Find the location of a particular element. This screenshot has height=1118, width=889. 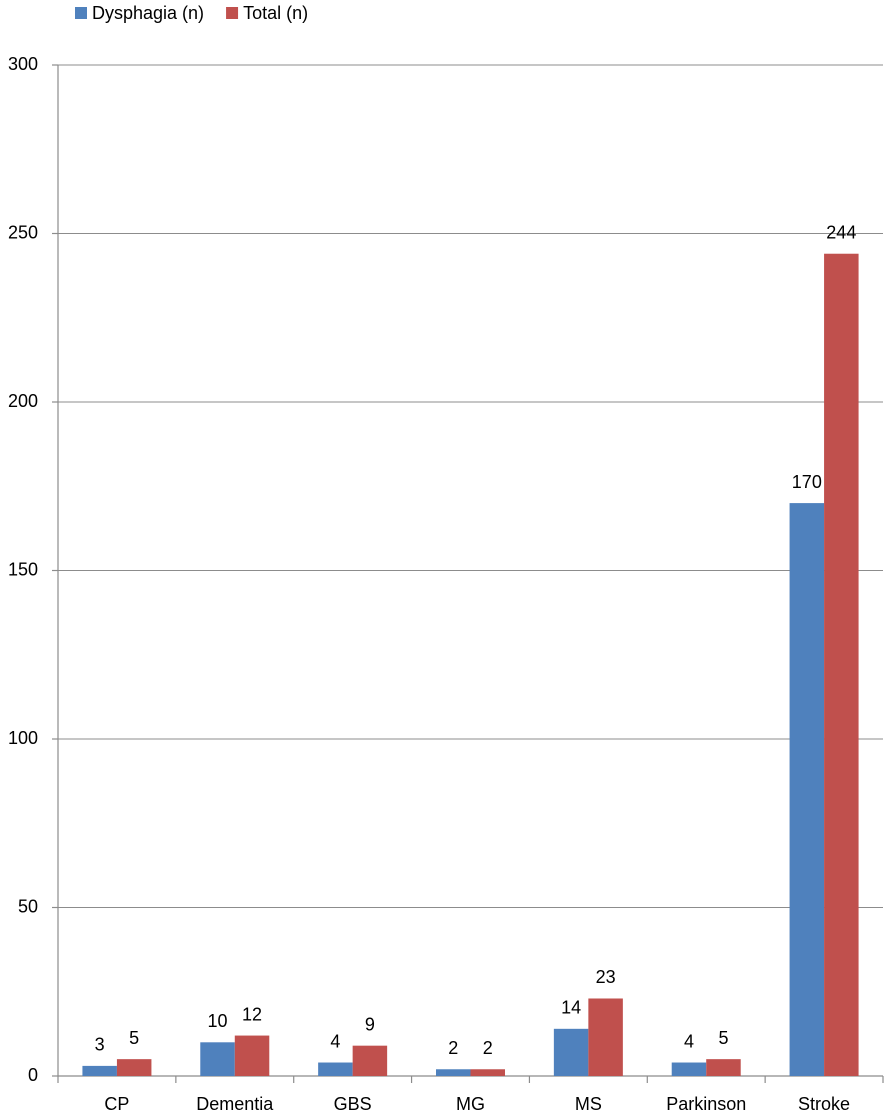

y-tick-label: 250 is located at coordinates (23, 232).